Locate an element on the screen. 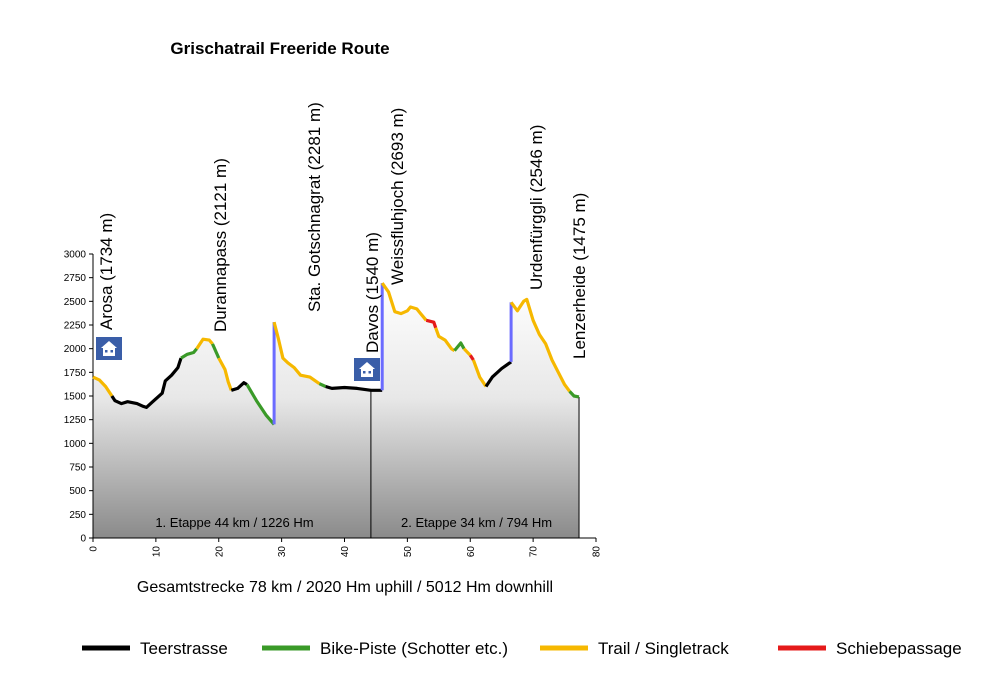 The height and width of the screenshot is (675, 1000). x-tick-label: 70 is located at coordinates (534, 552).